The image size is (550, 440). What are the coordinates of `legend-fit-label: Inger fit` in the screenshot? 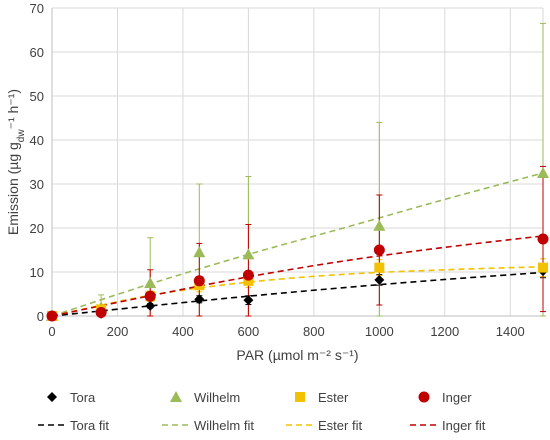 It's located at (464, 425).